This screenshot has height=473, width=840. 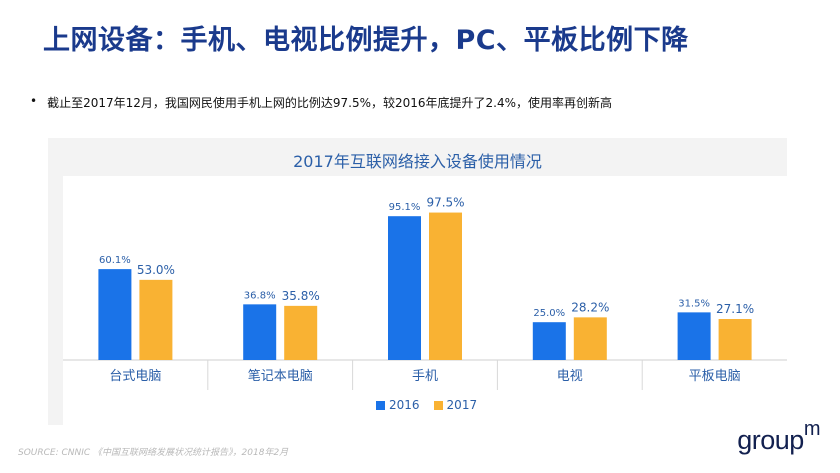 What do you see at coordinates (770, 440) in the screenshot?
I see `logo-text: group` at bounding box center [770, 440].